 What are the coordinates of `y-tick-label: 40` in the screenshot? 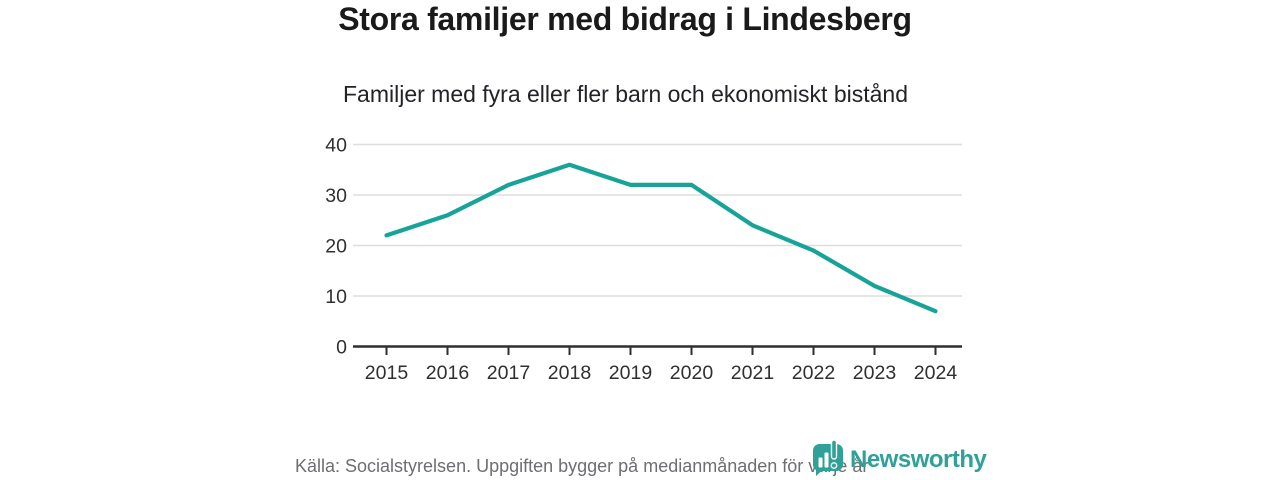 It's located at (336, 146).